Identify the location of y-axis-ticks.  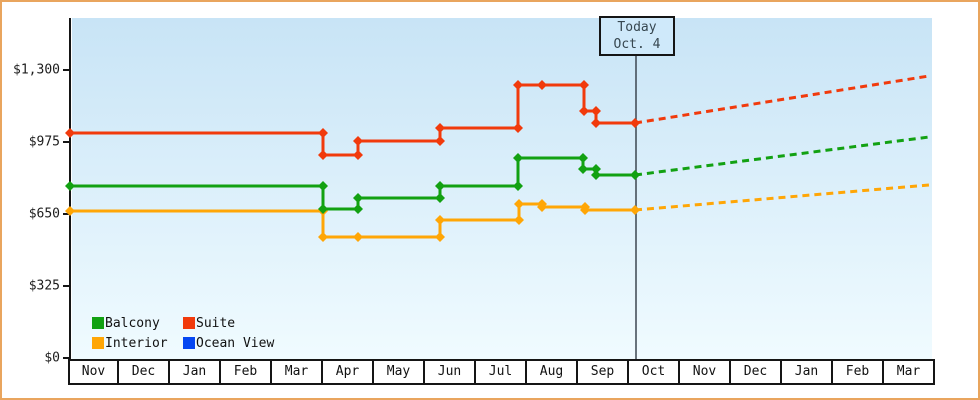
(66, 214).